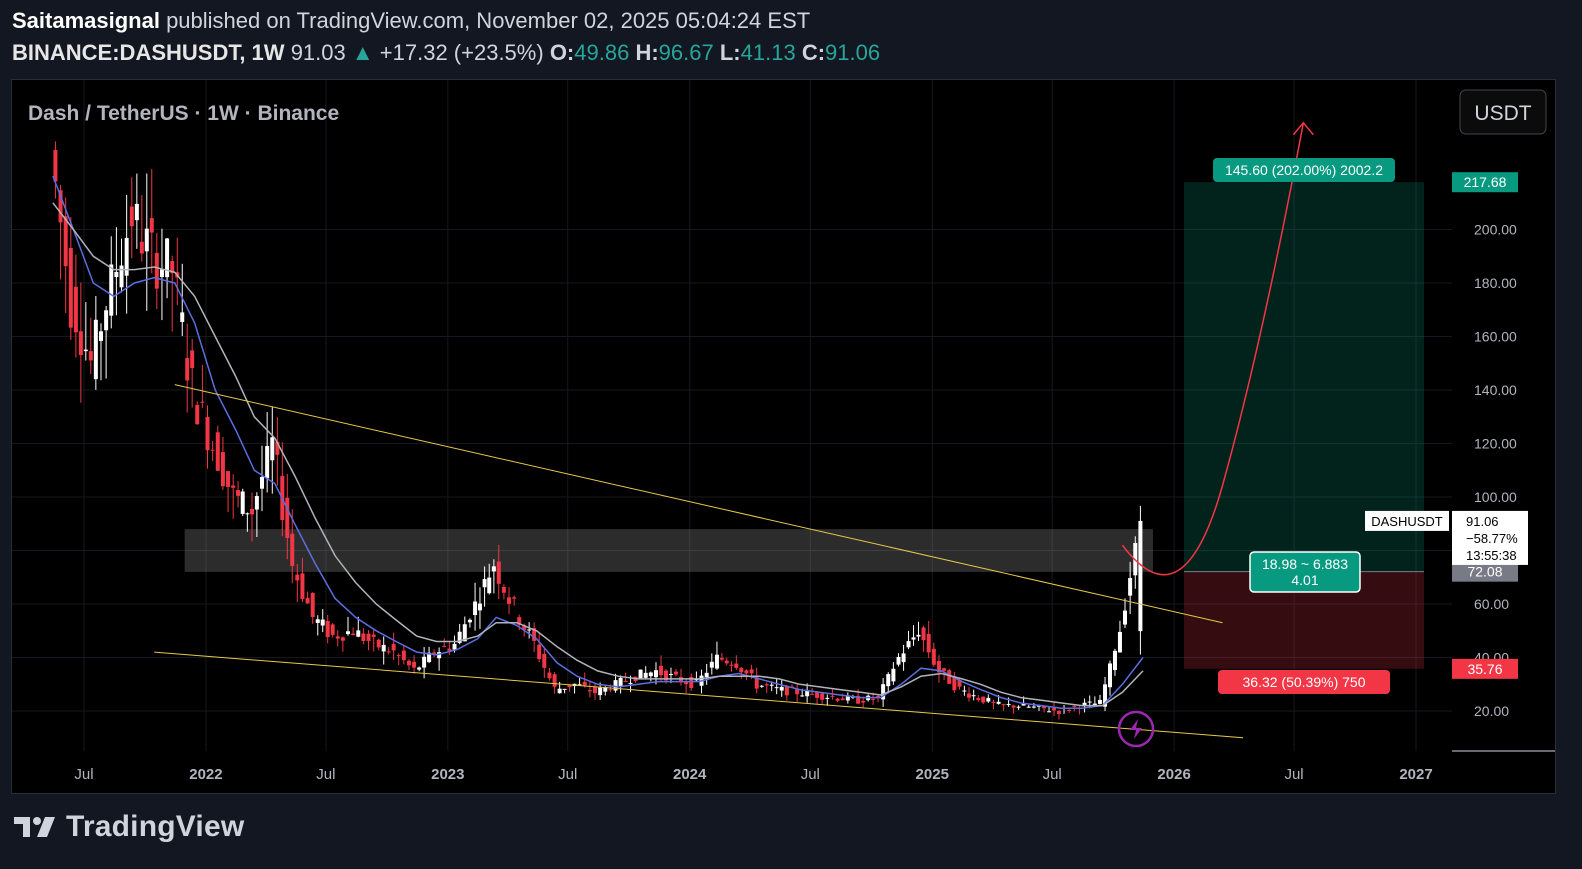  I want to click on close-value: 91.06, so click(853, 52).